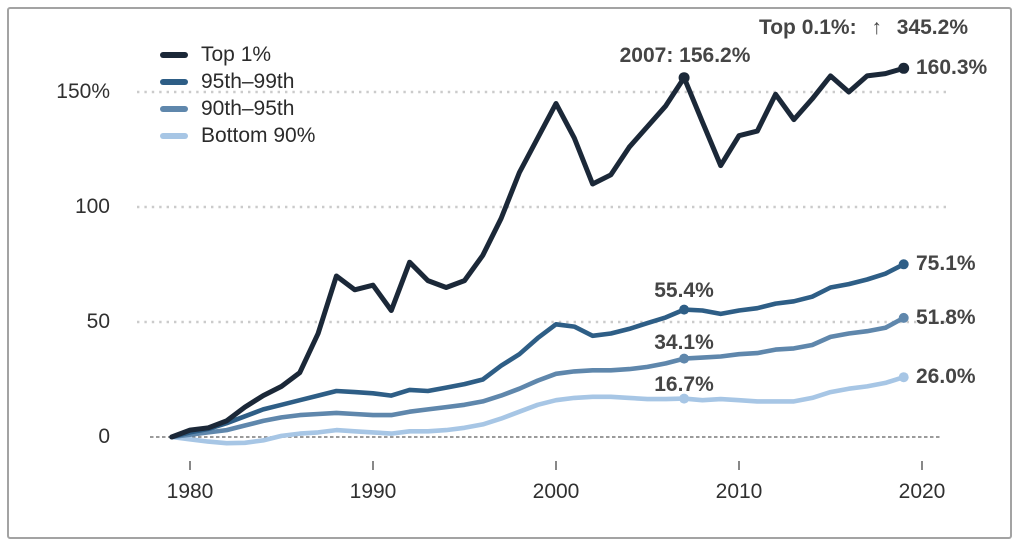 The width and height of the screenshot is (1024, 545). I want to click on mid-label-90th-95th: 34.1%, so click(684, 342).